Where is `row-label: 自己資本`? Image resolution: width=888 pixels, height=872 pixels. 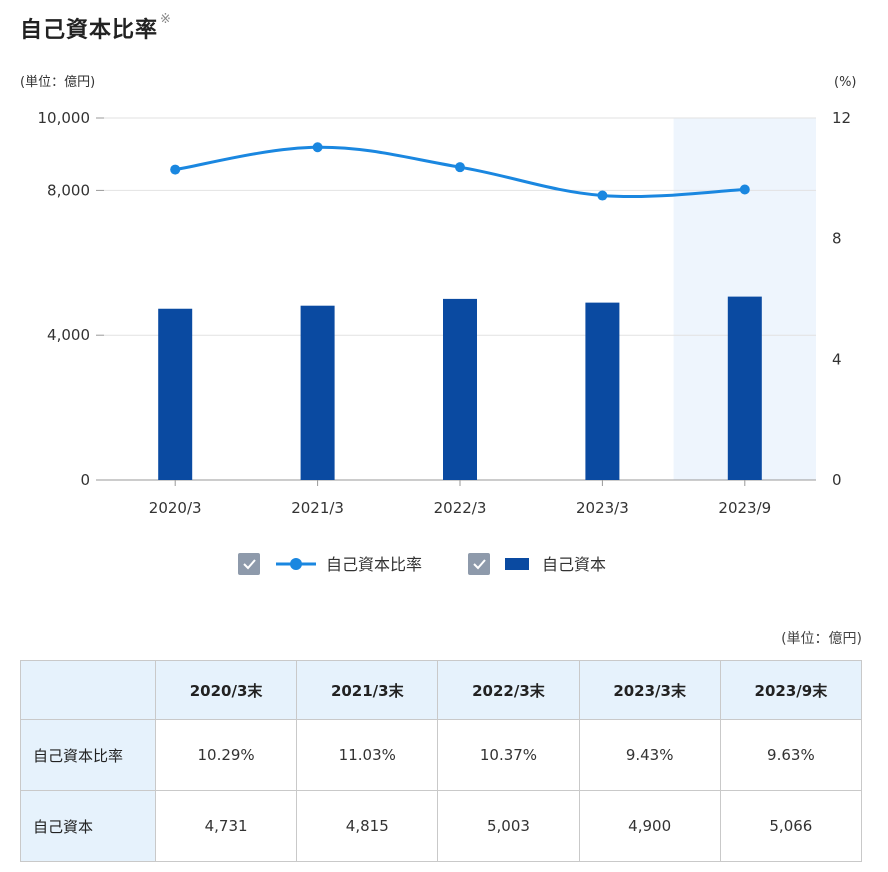
row-label: 自己資本 is located at coordinates (88, 826).